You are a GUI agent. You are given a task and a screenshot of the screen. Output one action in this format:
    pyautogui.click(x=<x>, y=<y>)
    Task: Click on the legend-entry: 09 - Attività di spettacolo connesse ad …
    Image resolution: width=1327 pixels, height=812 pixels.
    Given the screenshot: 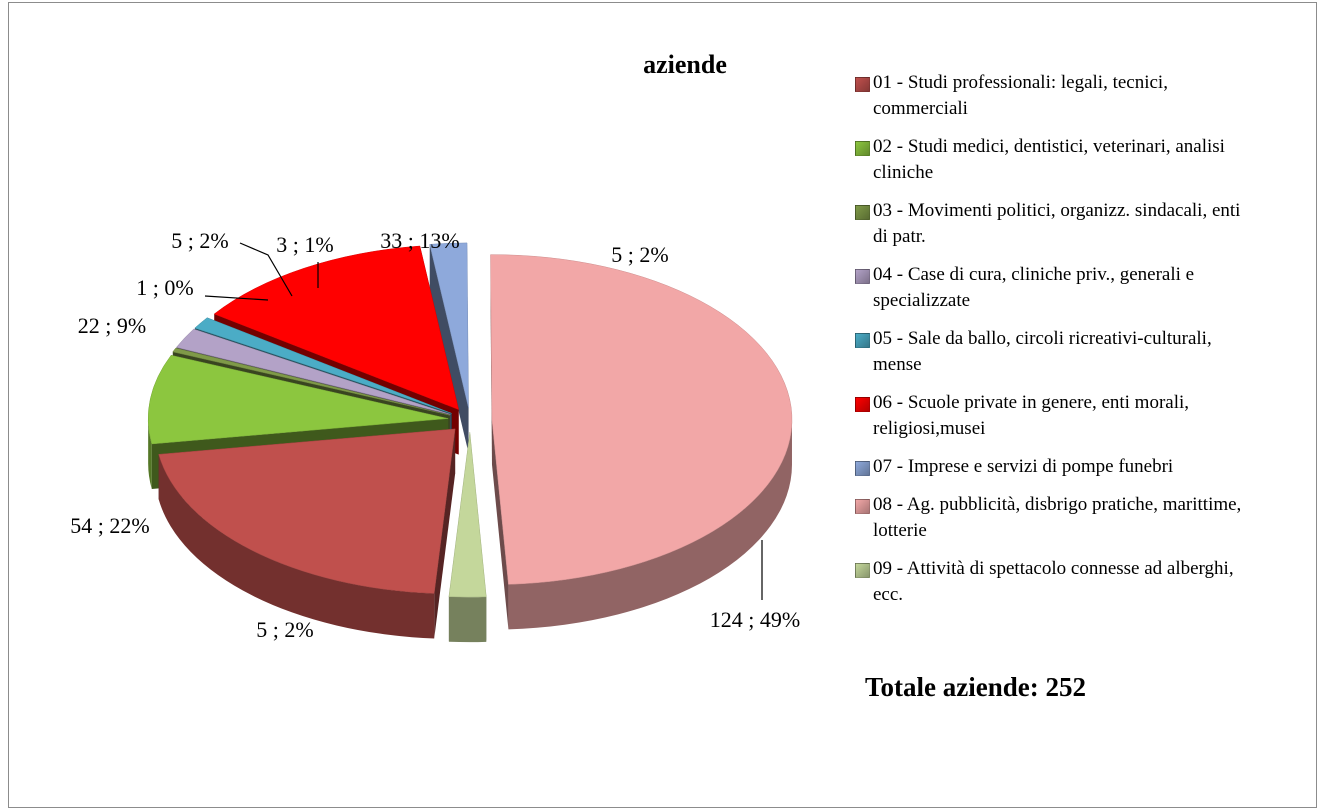 What is the action you would take?
    pyautogui.click(x=1055, y=582)
    